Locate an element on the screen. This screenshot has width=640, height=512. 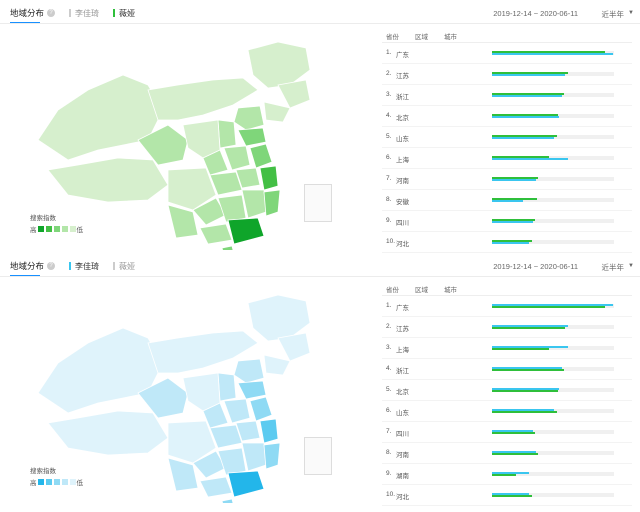
ranking-row: 7. 河南 is located at coordinates (507, 179).